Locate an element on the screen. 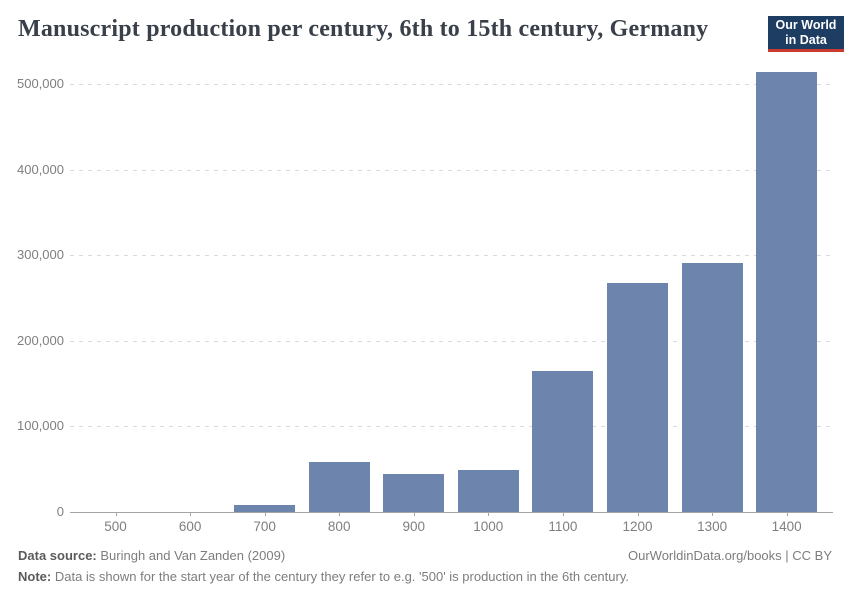  y-tick-label-200000: 200,000 is located at coordinates (40, 340).